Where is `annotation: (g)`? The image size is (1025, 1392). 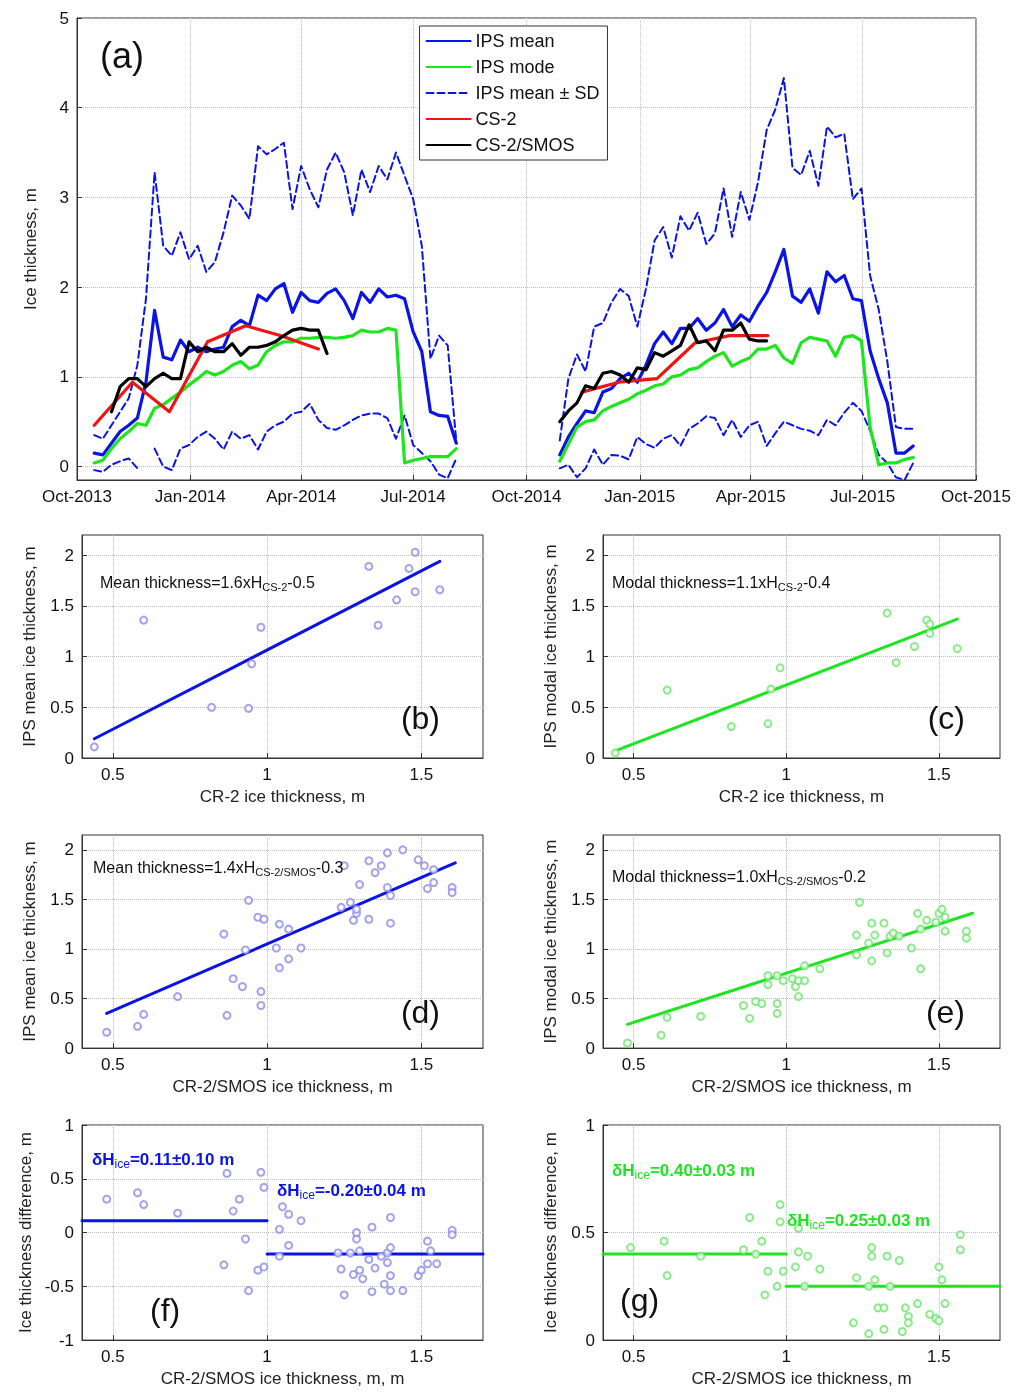
annotation: (g) is located at coordinates (640, 1300).